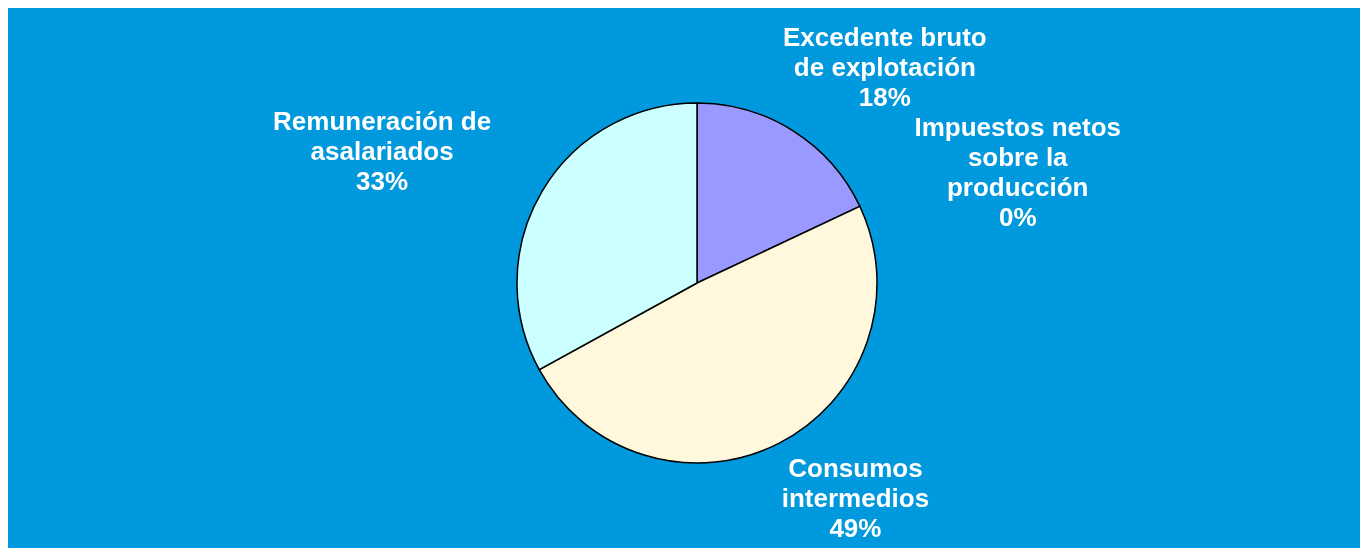  I want to click on category-label: Impuestos netos sobre la producción, so click(1018, 156).